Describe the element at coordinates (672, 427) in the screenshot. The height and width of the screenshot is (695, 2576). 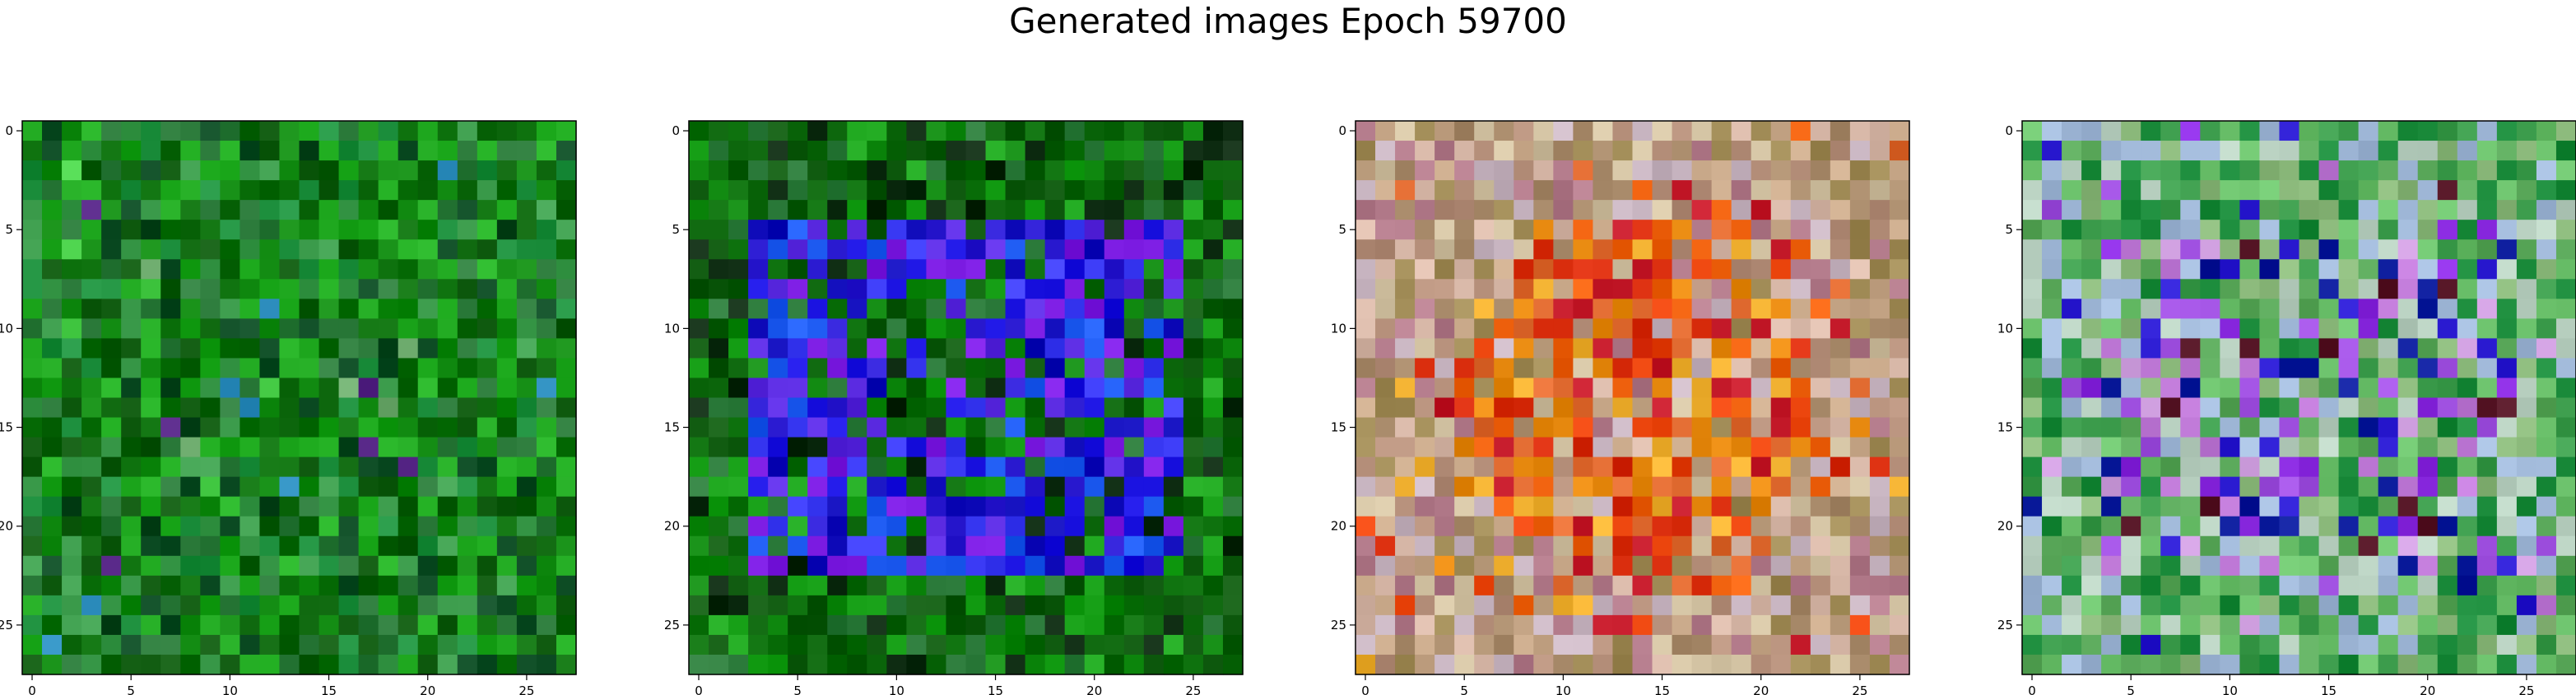
I see `y-tick-label: 15` at that location.